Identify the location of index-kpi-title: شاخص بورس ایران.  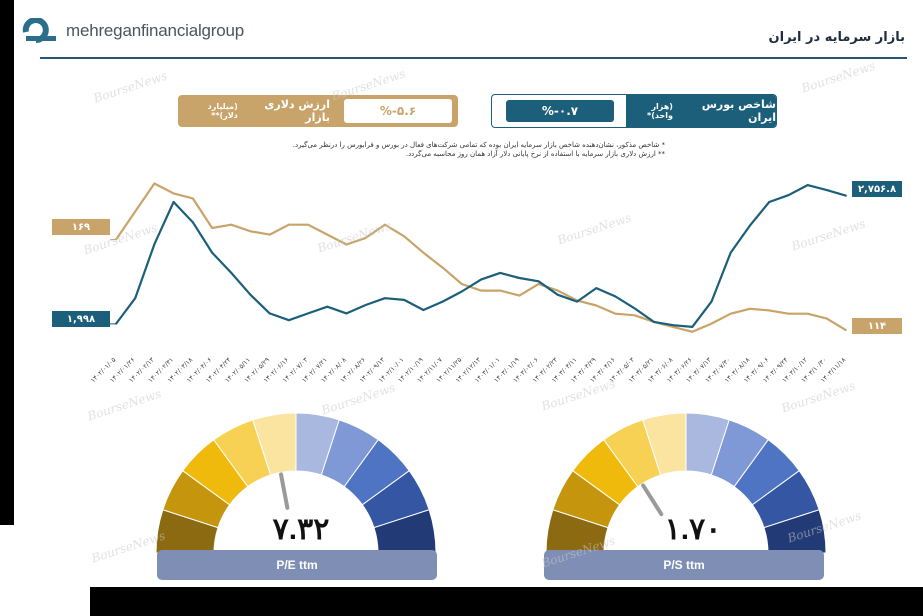
(738, 111).